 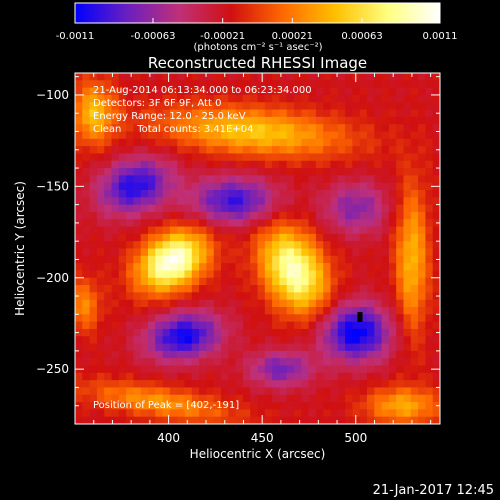 What do you see at coordinates (222, 36) in the screenshot?
I see `colorbar-tick-label: -0.00021` at bounding box center [222, 36].